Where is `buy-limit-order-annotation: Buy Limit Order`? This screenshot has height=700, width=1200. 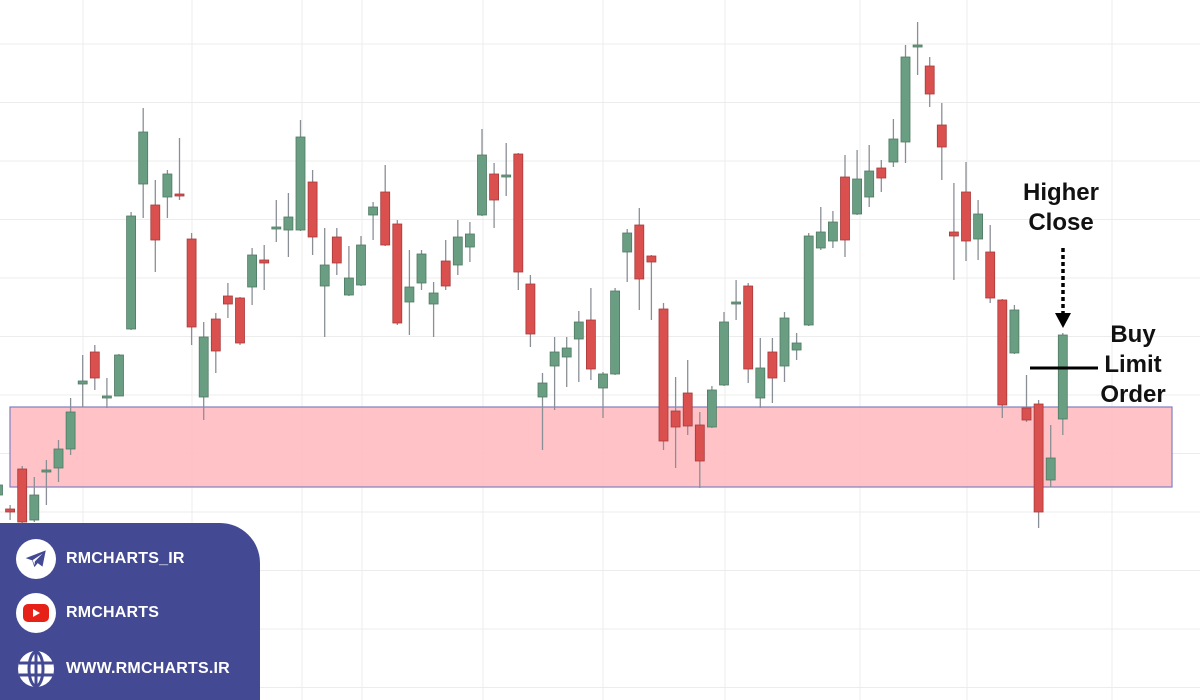
buy-limit-order-annotation: Buy Limit Order is located at coordinates (1133, 365).